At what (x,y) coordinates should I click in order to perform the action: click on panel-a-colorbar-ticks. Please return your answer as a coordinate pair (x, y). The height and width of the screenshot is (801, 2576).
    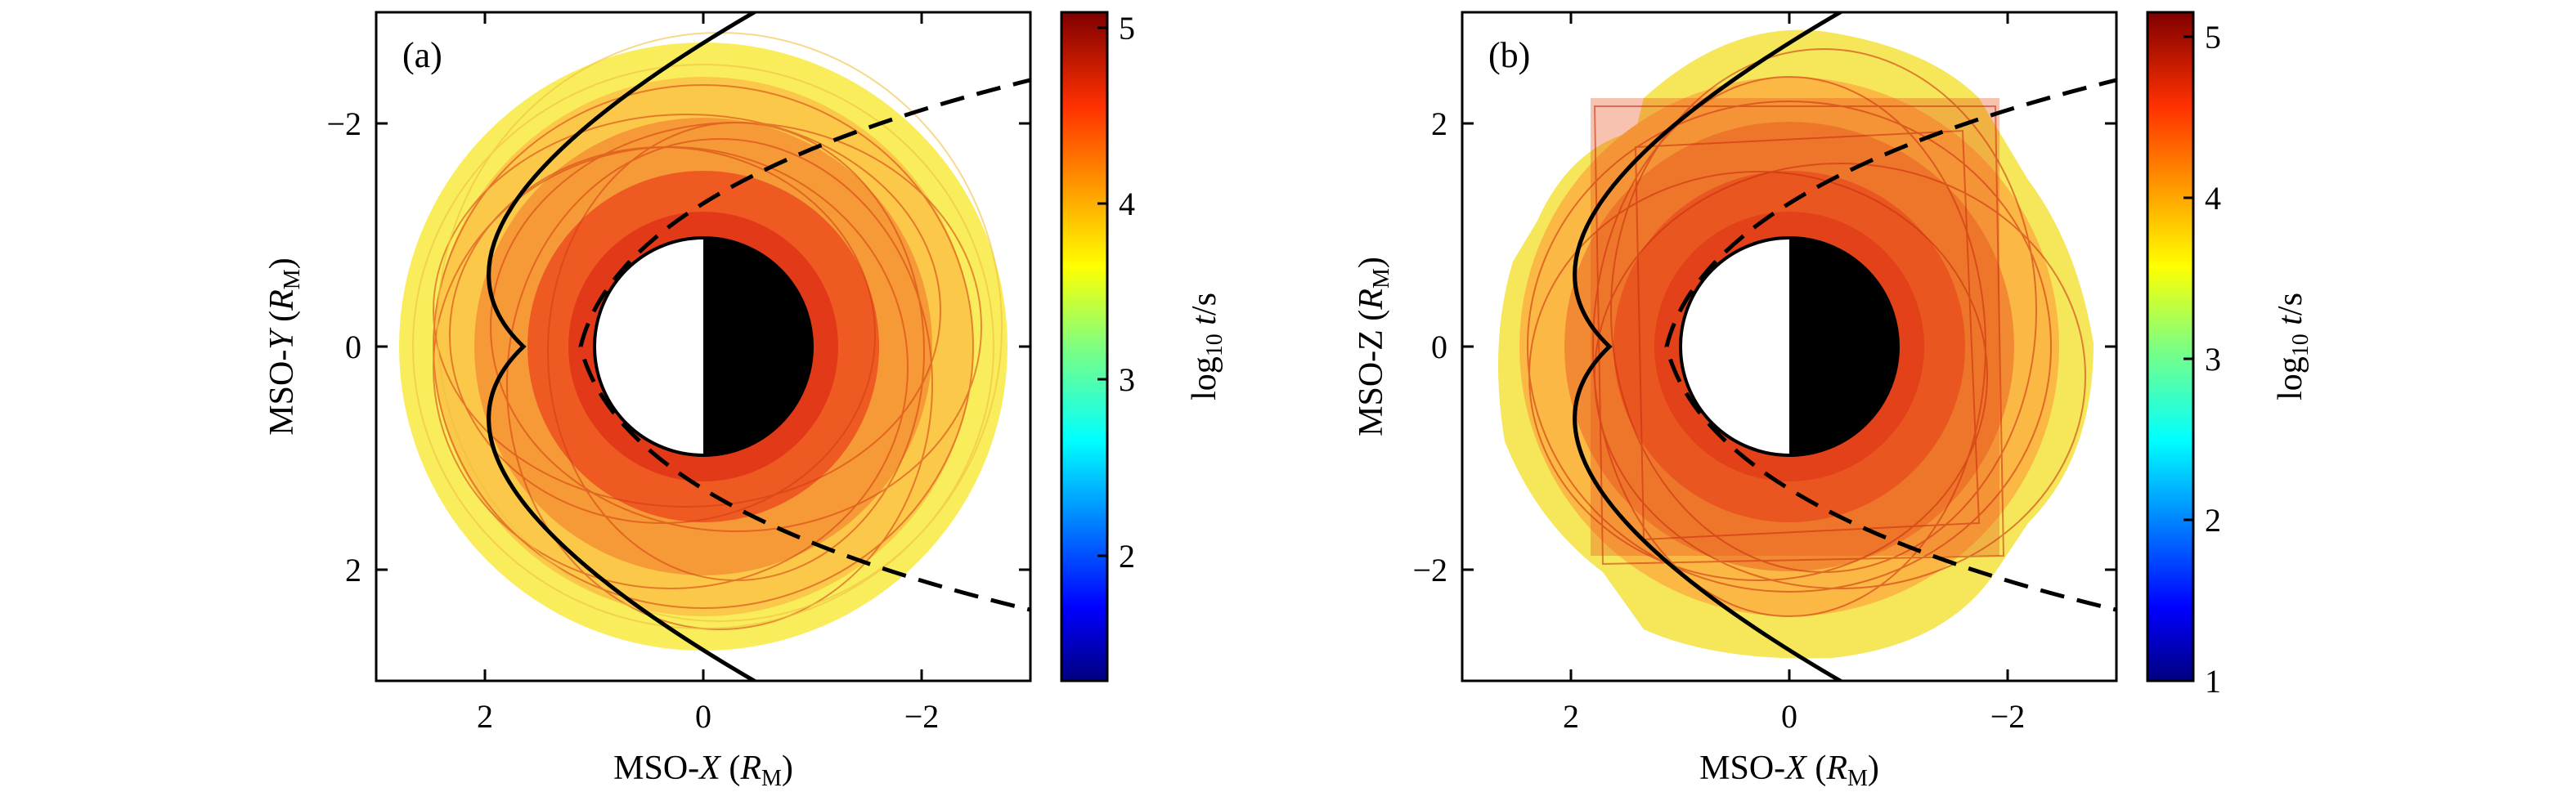
    Looking at the image, I should click on (1102, 292).